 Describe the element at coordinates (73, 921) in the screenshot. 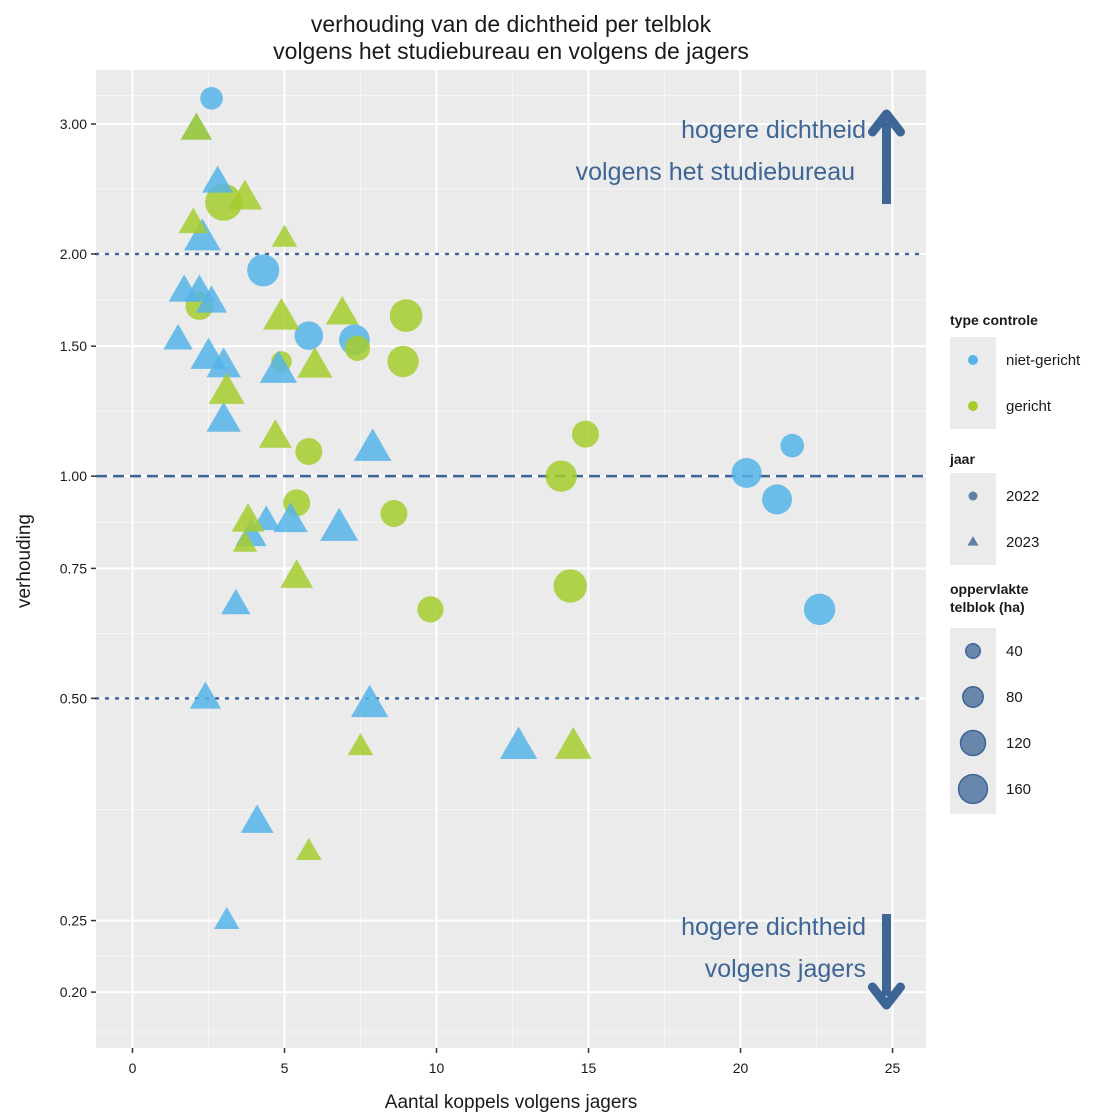

I see `y-tick-label: 0.25` at that location.